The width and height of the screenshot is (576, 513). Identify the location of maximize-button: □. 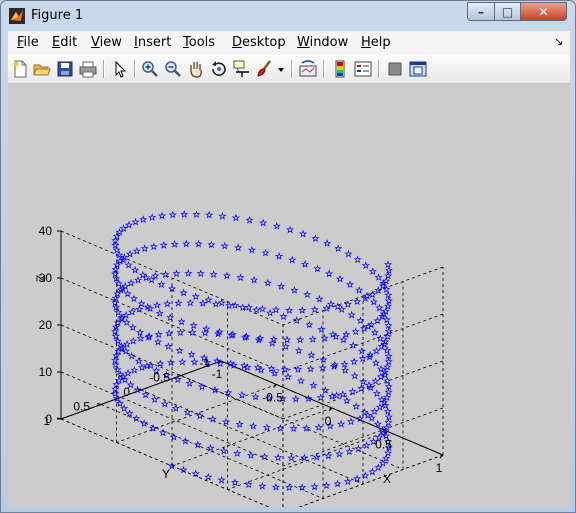
(507, 11).